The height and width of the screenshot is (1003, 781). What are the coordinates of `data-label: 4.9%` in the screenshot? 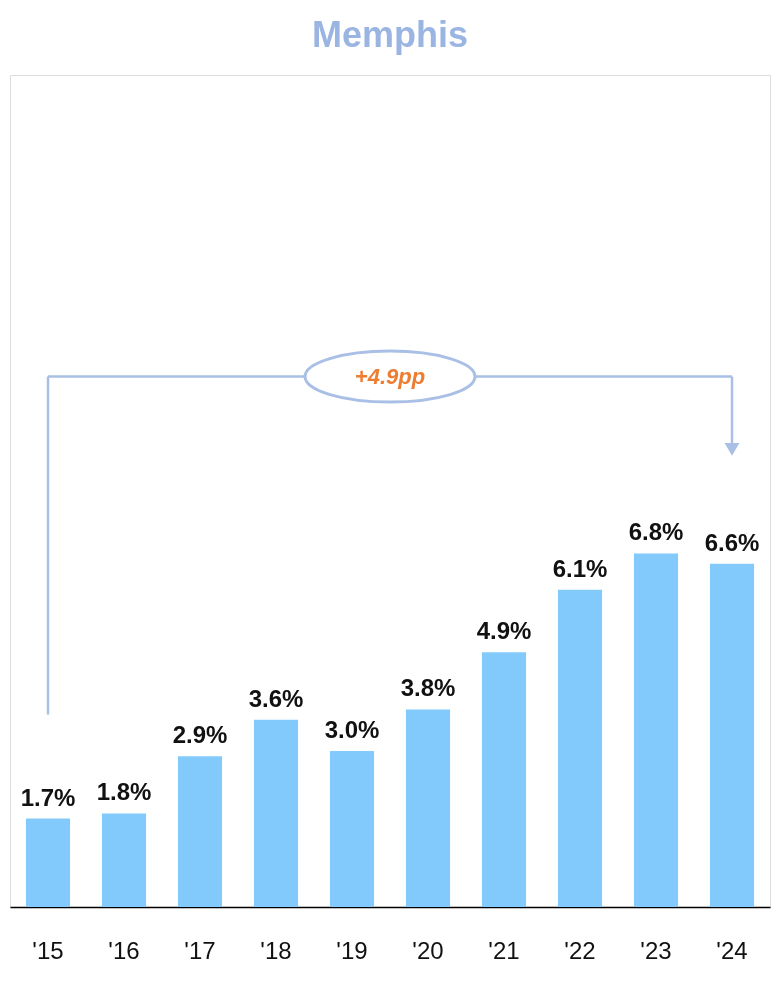 It's located at (504, 631).